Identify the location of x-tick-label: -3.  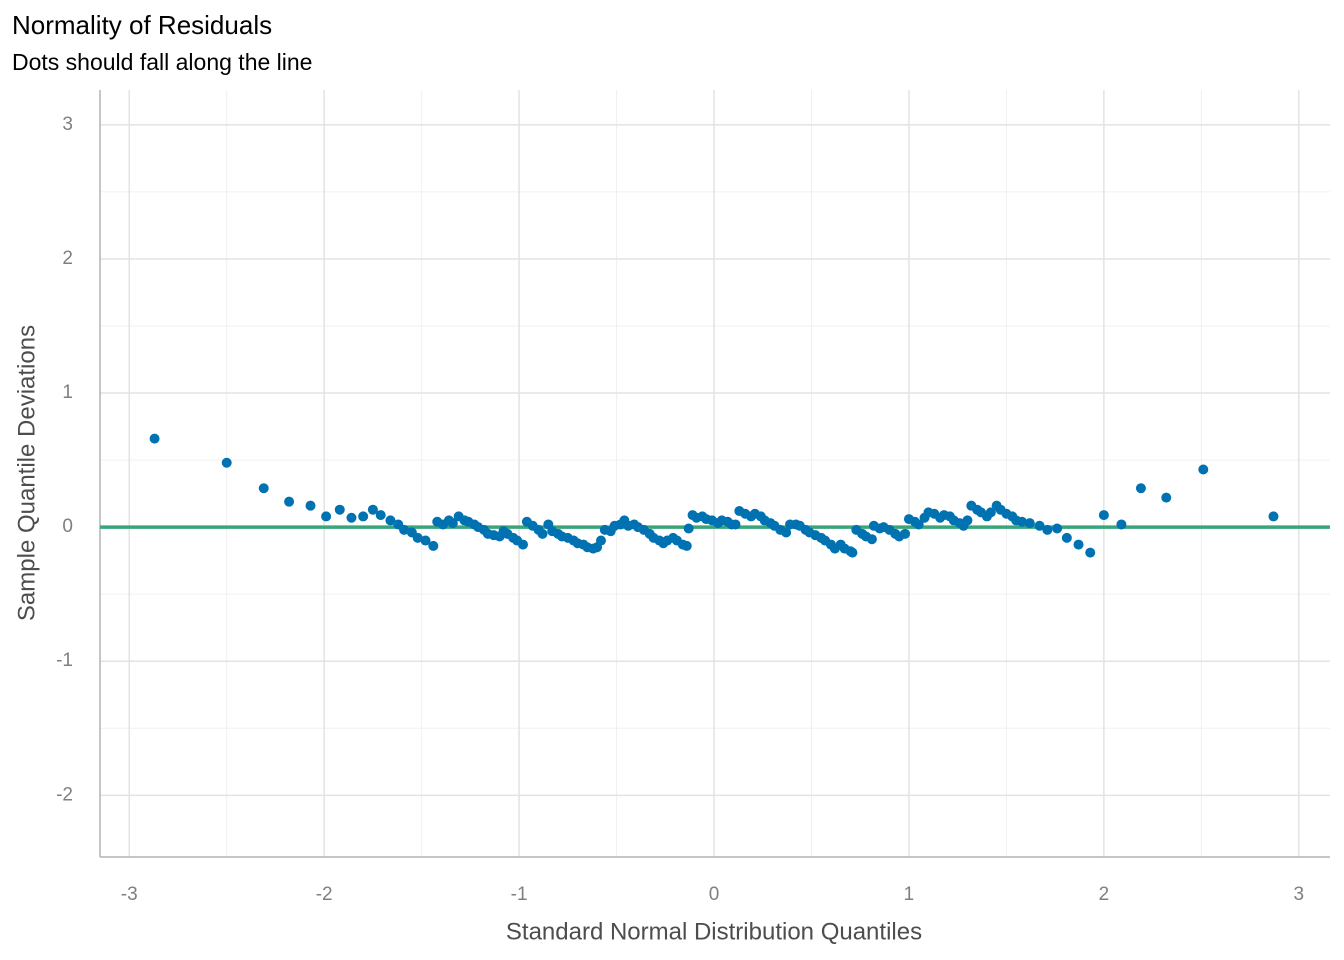
(129, 894).